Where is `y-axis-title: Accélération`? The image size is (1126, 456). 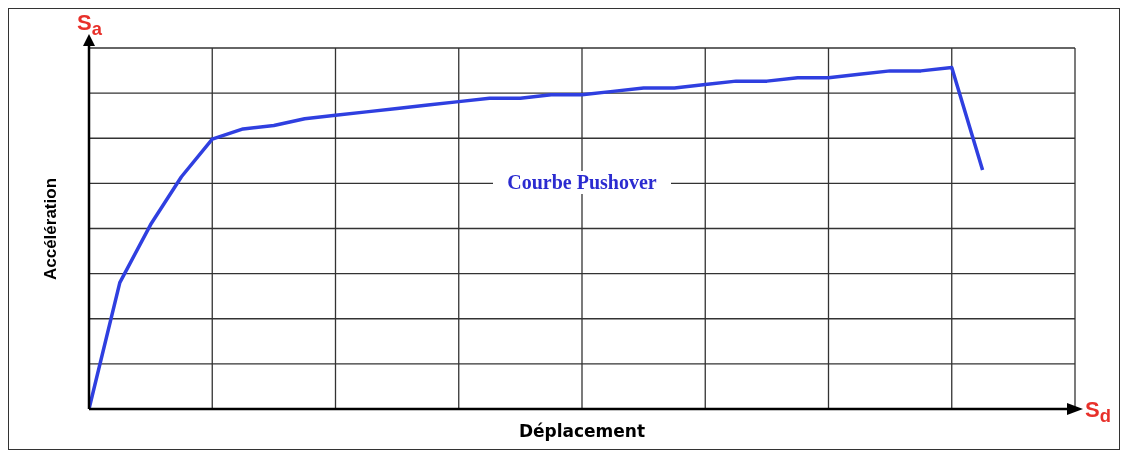
y-axis-title: Accélération is located at coordinates (51, 228).